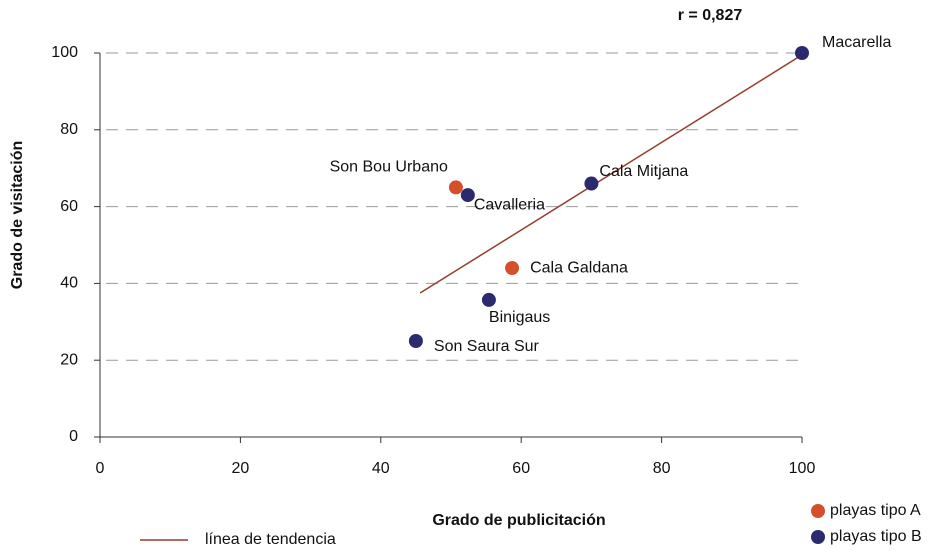  Describe the element at coordinates (389, 167) in the screenshot. I see `point-label: Son Bou Urbano` at that location.